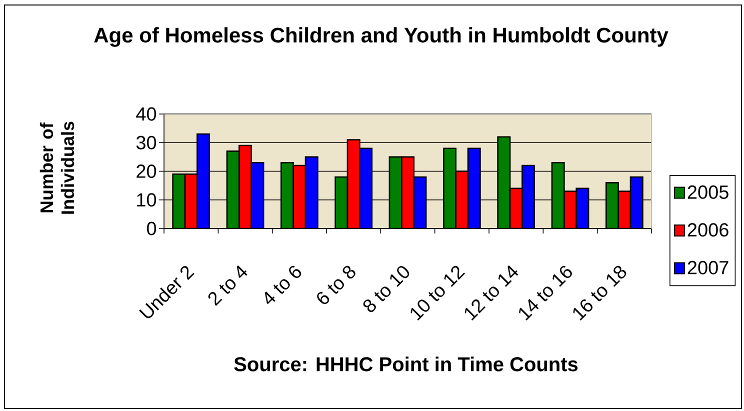  Describe the element at coordinates (406, 364) in the screenshot. I see `source-note: Source: HHHC Point in Time Counts` at that location.